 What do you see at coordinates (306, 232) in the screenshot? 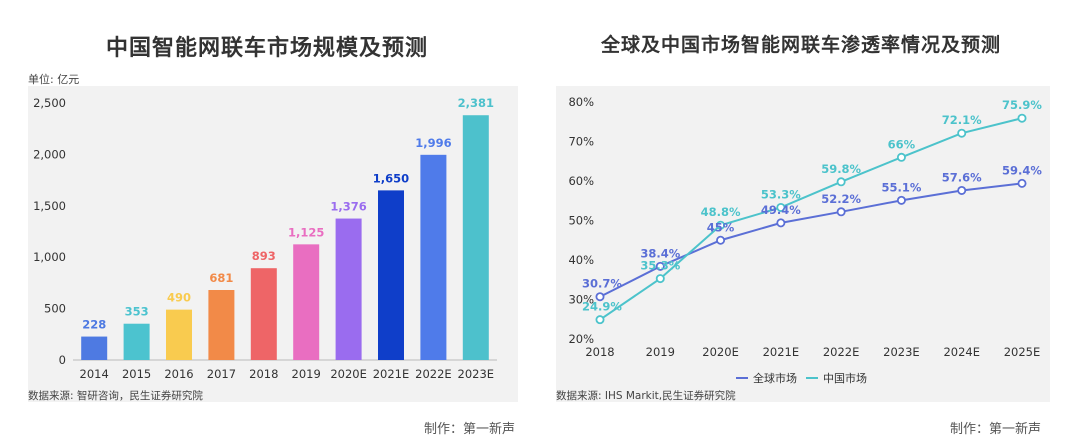
I see `bar-value-label: 1,125` at bounding box center [306, 232].